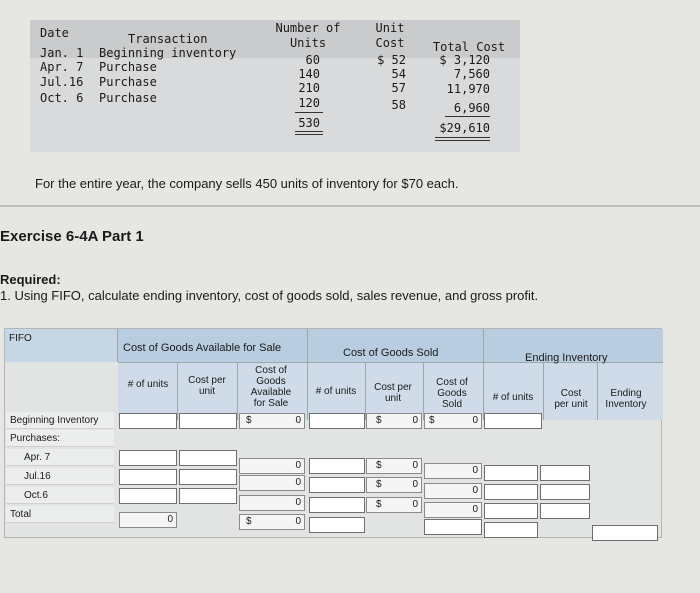  I want to click on col-head-cpu, so click(208, 391).